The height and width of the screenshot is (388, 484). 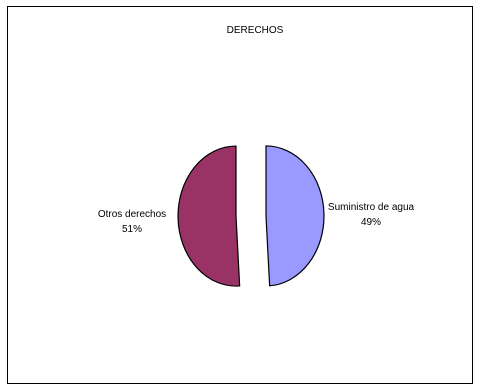 What do you see at coordinates (132, 214) in the screenshot?
I see `slice-label: Otros derechos` at bounding box center [132, 214].